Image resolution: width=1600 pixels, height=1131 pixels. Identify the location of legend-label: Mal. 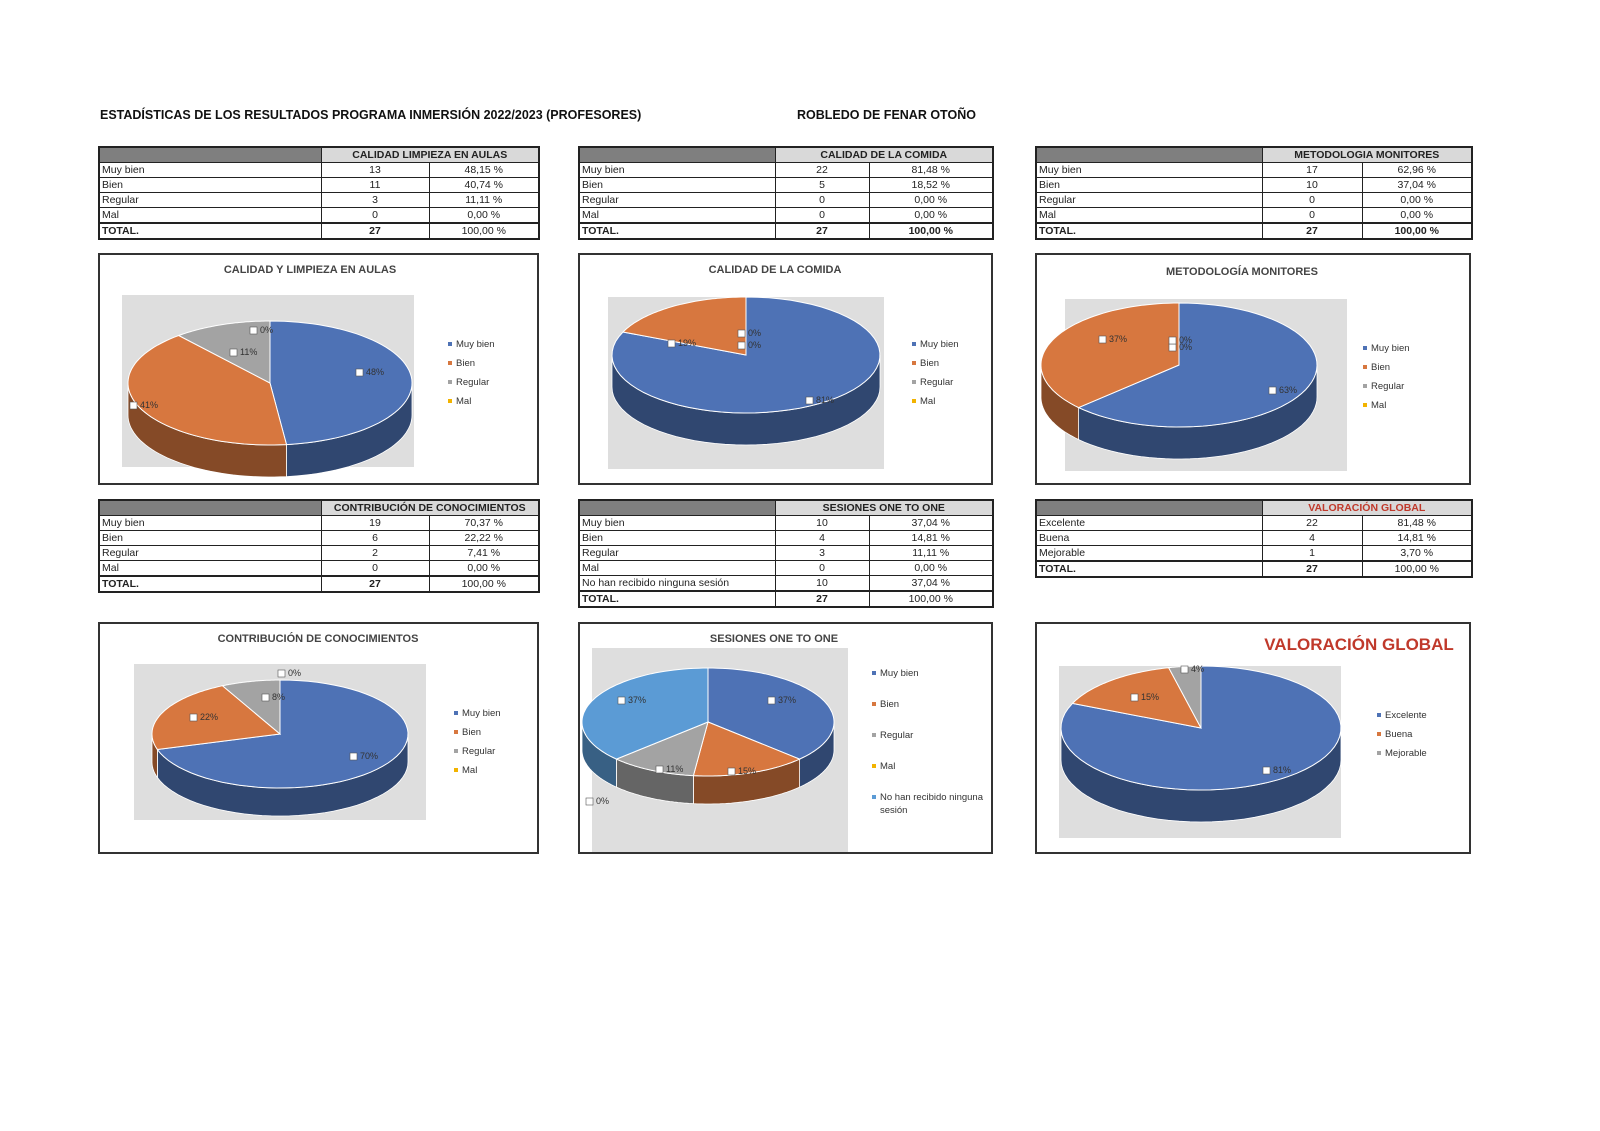
(927, 401).